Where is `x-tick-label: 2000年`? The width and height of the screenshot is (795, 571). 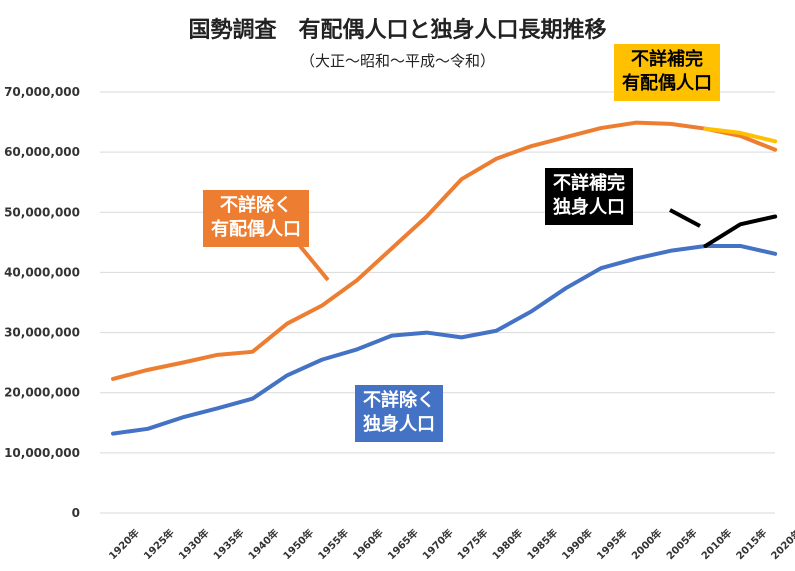
x-tick-label: 2000年 is located at coordinates (647, 544).